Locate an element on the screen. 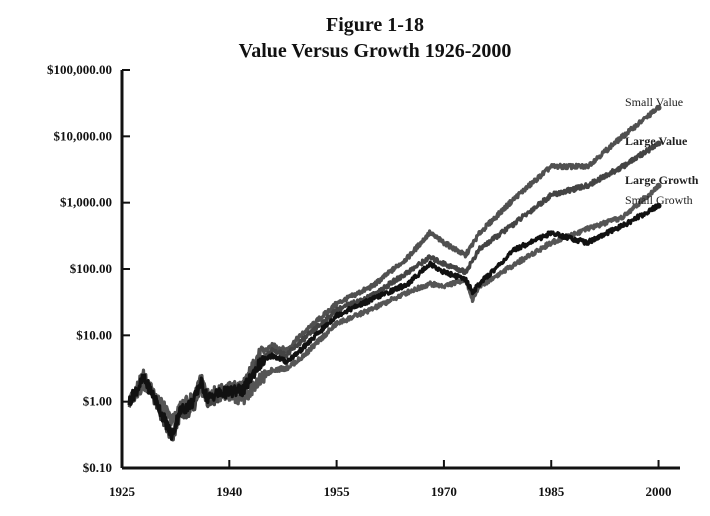 The height and width of the screenshot is (516, 710). x-tick-label: 2000 is located at coordinates (659, 491).